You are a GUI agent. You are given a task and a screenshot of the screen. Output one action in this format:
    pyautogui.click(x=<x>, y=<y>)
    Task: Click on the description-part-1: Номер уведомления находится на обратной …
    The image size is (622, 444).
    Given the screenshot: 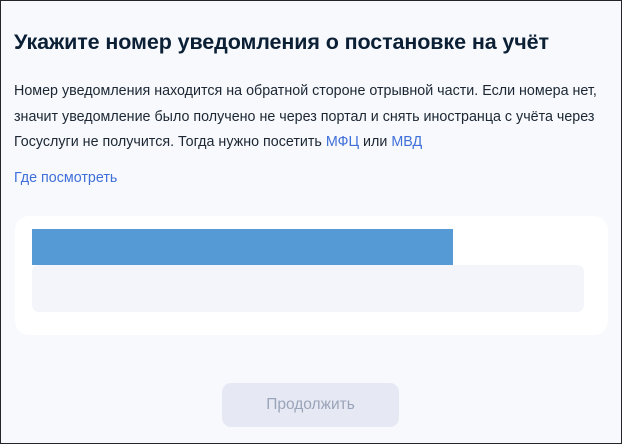 What is the action you would take?
    pyautogui.click(x=305, y=117)
    